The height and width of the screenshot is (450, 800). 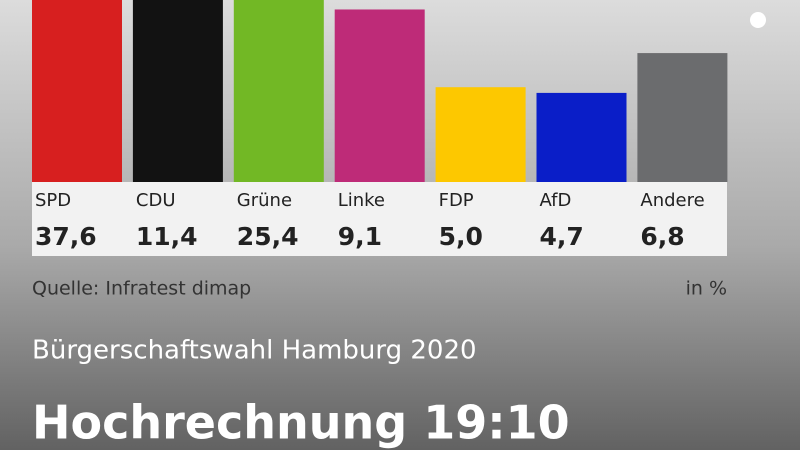 What do you see at coordinates (361, 200) in the screenshot?
I see `category-label: Linke` at bounding box center [361, 200].